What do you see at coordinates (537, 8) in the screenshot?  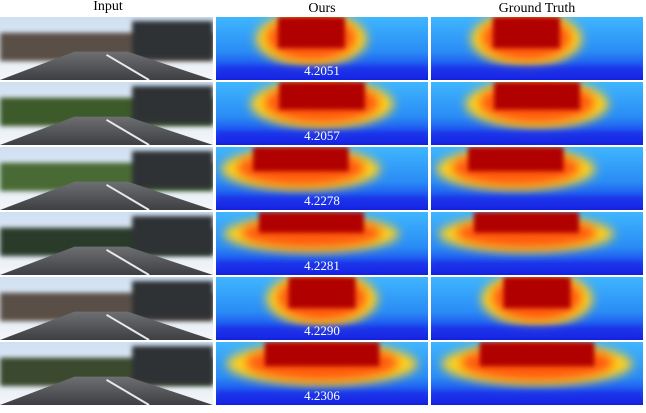 I see `column-header: Ground Truth` at bounding box center [537, 8].